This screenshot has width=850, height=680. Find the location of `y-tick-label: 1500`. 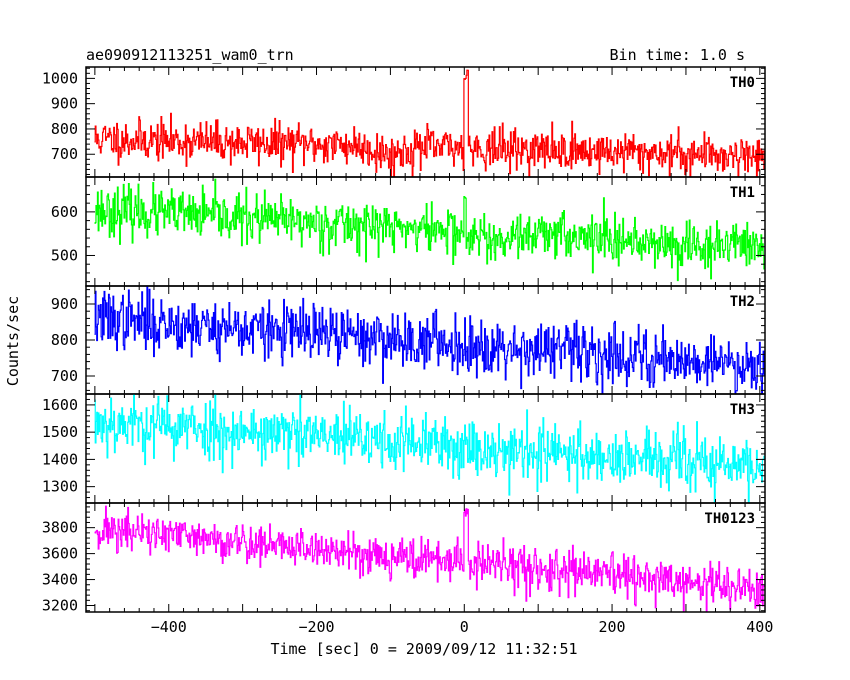

y-tick-label: 1500 is located at coordinates (60, 432).